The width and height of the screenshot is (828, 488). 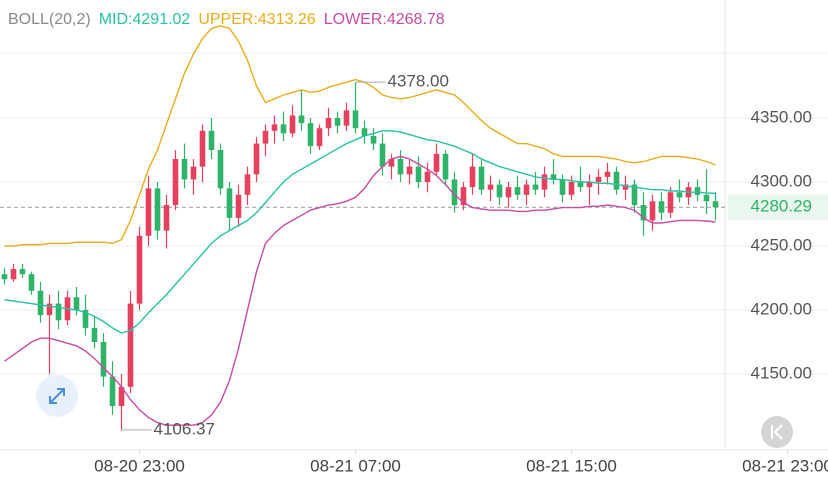 I want to click on y-tick-label: 4250.00, so click(x=781, y=244).